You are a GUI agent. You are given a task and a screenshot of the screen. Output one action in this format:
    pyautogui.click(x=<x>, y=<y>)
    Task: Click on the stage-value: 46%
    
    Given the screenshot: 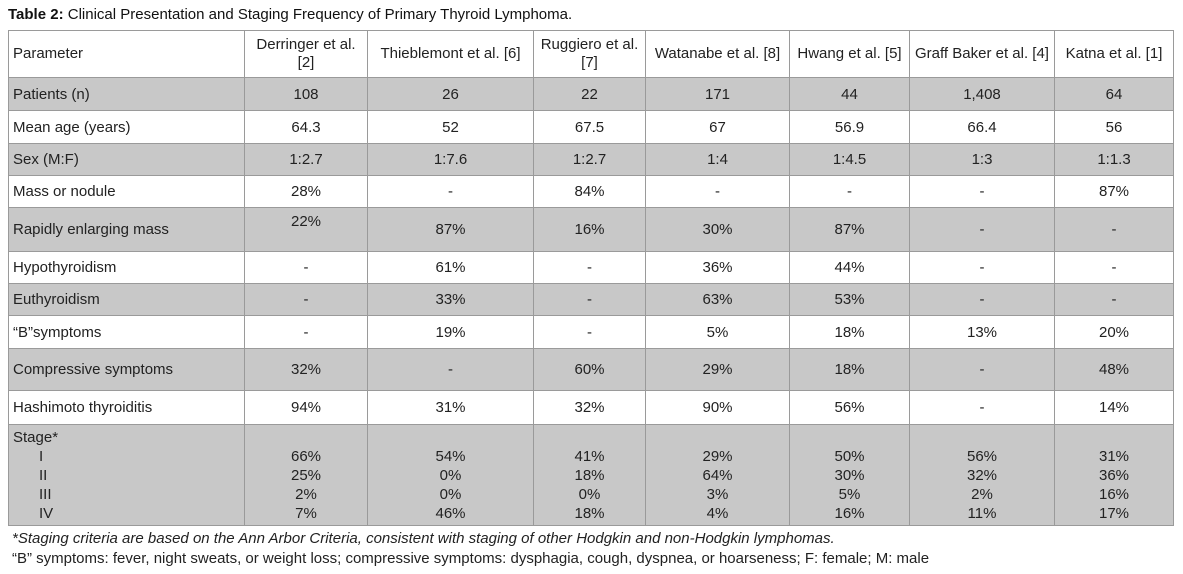 What is the action you would take?
    pyautogui.click(x=450, y=513)
    